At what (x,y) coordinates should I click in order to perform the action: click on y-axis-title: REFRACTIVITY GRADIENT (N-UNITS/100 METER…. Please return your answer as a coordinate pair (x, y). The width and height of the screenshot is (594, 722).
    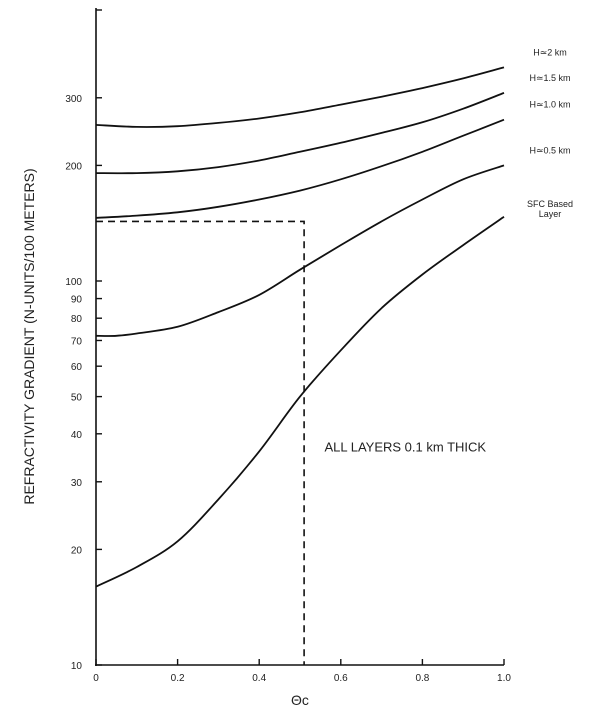
    Looking at the image, I should click on (29, 336).